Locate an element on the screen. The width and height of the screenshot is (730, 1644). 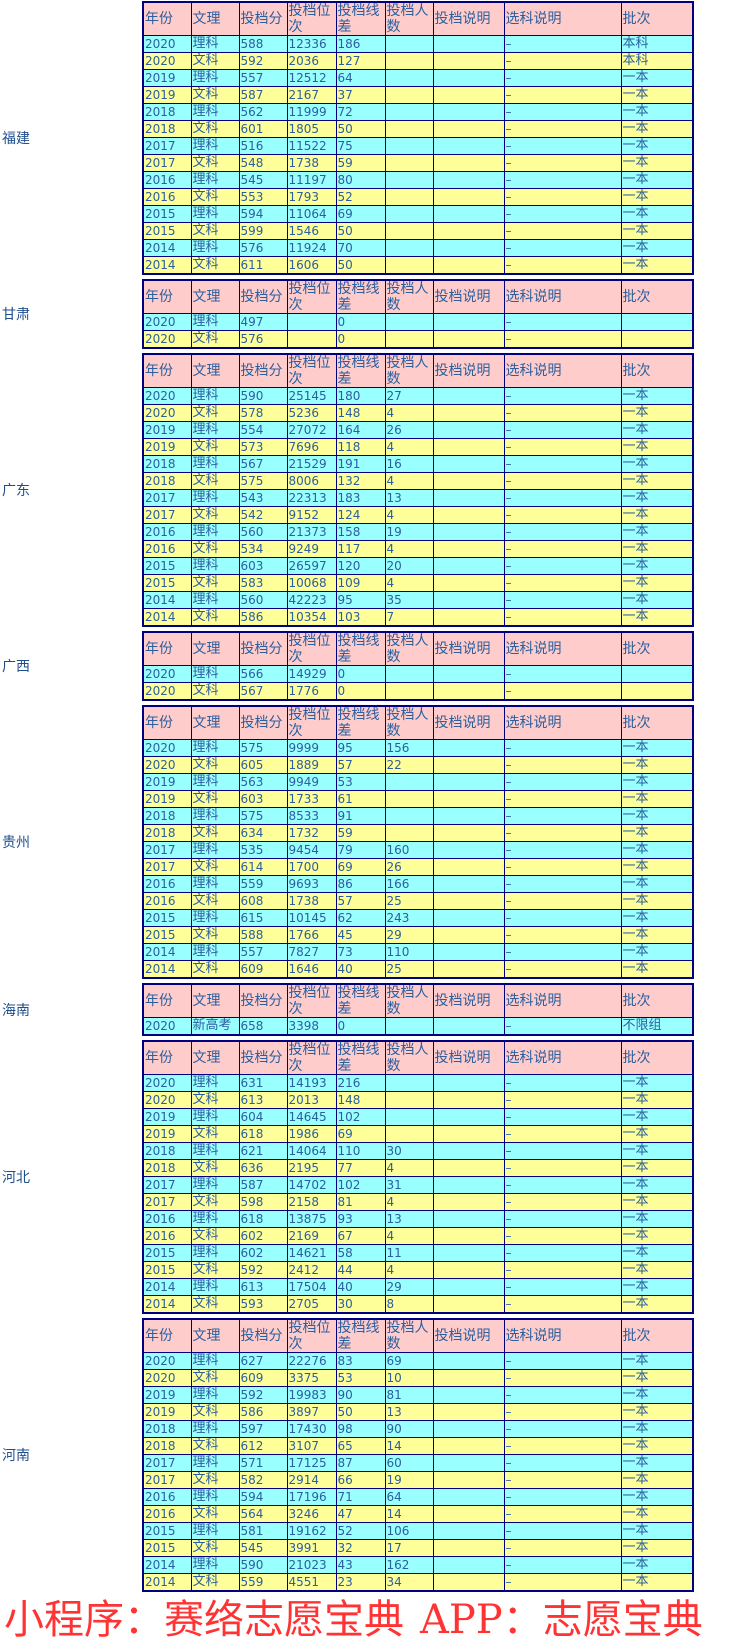
cell-score: 590 is located at coordinates (263, 396).